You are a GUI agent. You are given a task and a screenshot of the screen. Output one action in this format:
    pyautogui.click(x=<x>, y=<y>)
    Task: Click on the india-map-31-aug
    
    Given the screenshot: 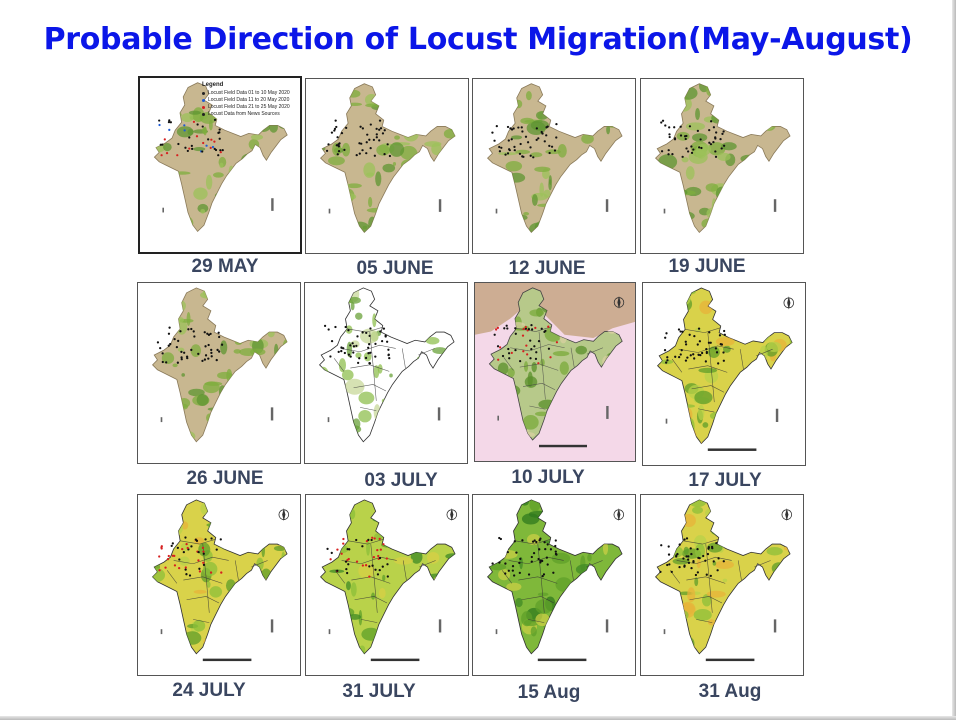 What is the action you would take?
    pyautogui.click(x=722, y=585)
    